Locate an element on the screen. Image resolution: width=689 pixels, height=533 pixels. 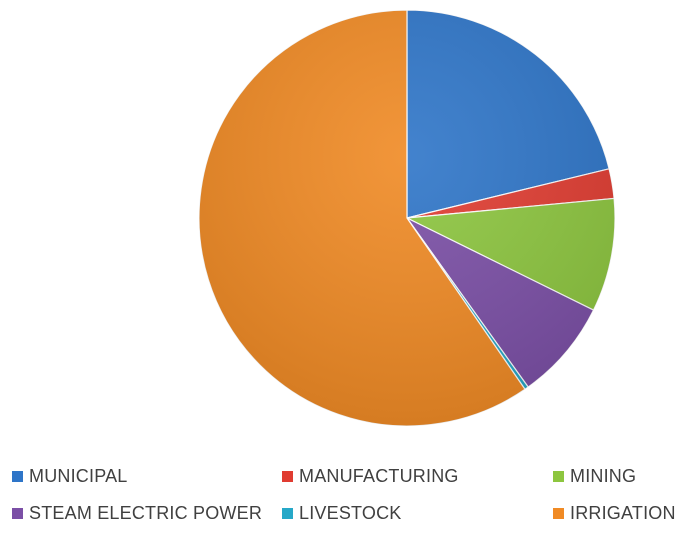
legend-item-mining: MINING is located at coordinates (594, 476).